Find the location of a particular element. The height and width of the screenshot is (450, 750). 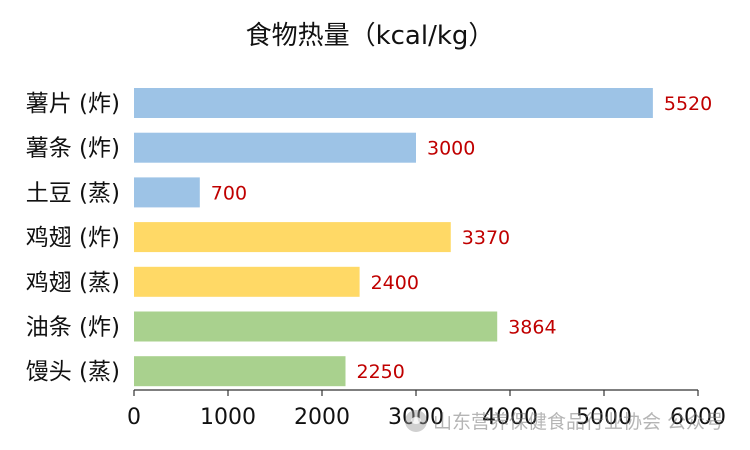

x-tick-label-3: 2000 is located at coordinates (322, 417).